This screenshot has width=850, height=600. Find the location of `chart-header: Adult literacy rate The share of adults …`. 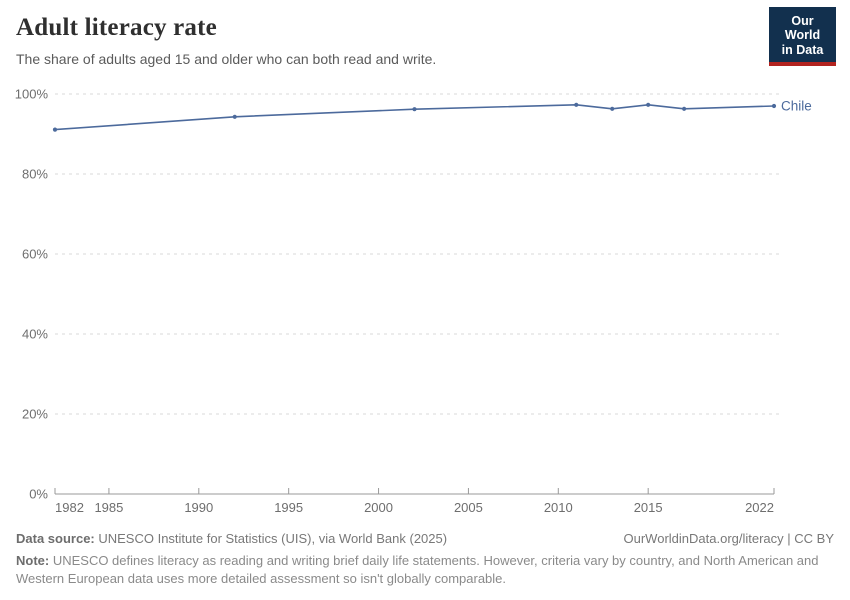

chart-header: Adult literacy rate The share of adults … is located at coordinates (386, 40).